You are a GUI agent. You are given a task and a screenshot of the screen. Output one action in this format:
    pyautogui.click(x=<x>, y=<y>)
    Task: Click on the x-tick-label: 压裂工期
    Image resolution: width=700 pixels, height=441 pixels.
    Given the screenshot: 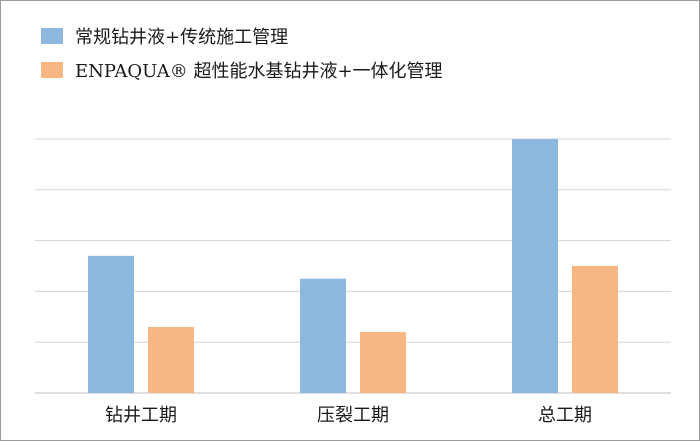 What is the action you would take?
    pyautogui.click(x=353, y=415)
    